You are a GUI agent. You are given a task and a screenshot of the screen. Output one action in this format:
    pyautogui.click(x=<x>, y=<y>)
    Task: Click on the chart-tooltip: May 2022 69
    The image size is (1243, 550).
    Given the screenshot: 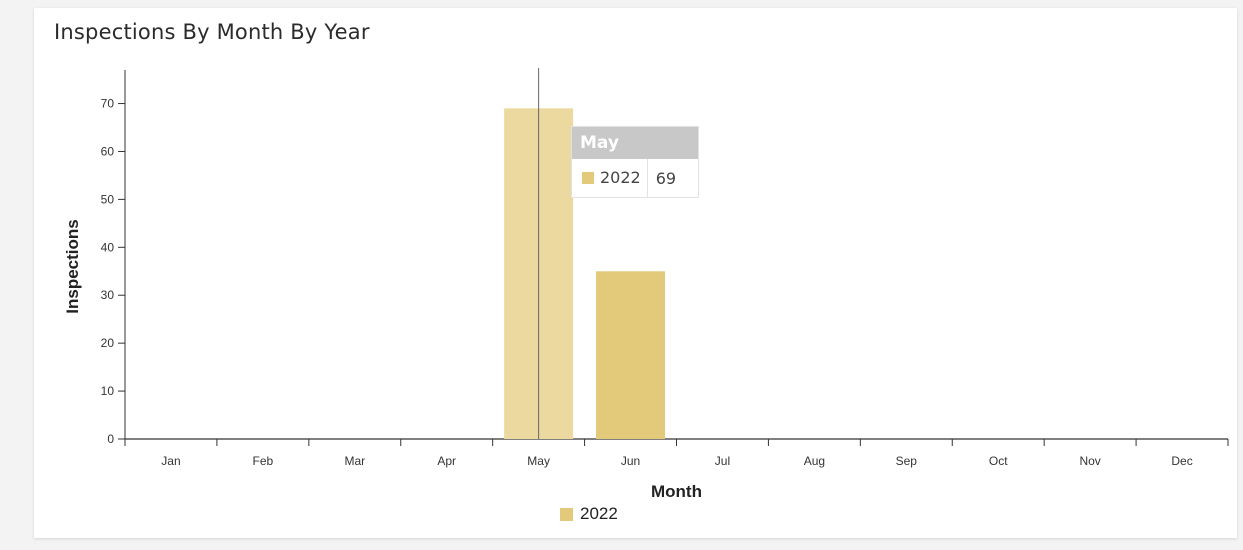 What is the action you would take?
    pyautogui.click(x=635, y=162)
    